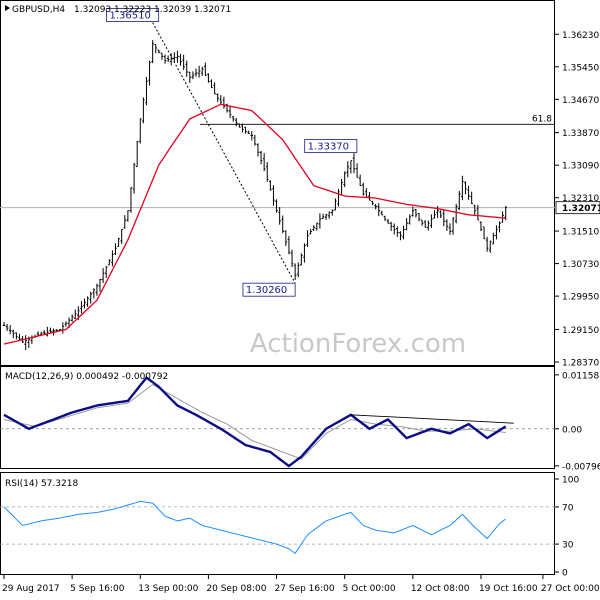  What do you see at coordinates (570, 589) in the screenshot?
I see `svg-text: 27 Oct 00:00` at bounding box center [570, 589].